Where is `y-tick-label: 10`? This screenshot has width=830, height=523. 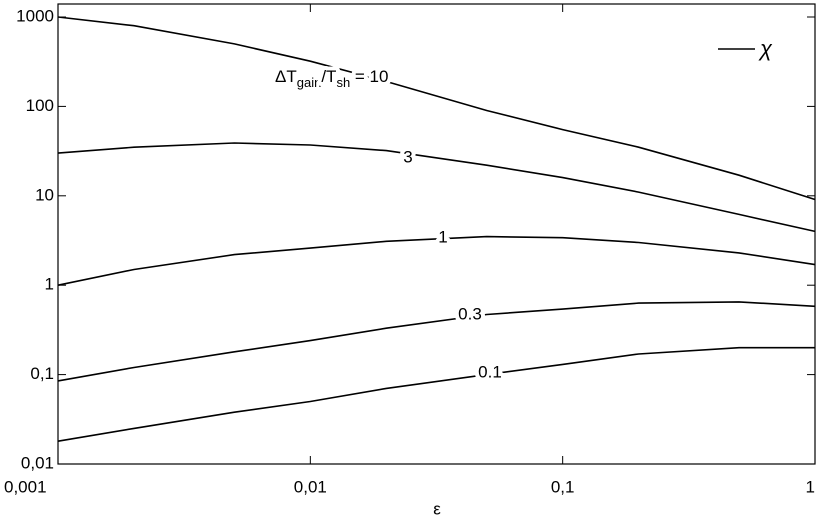 y-tick-label: 10 is located at coordinates (44, 194).